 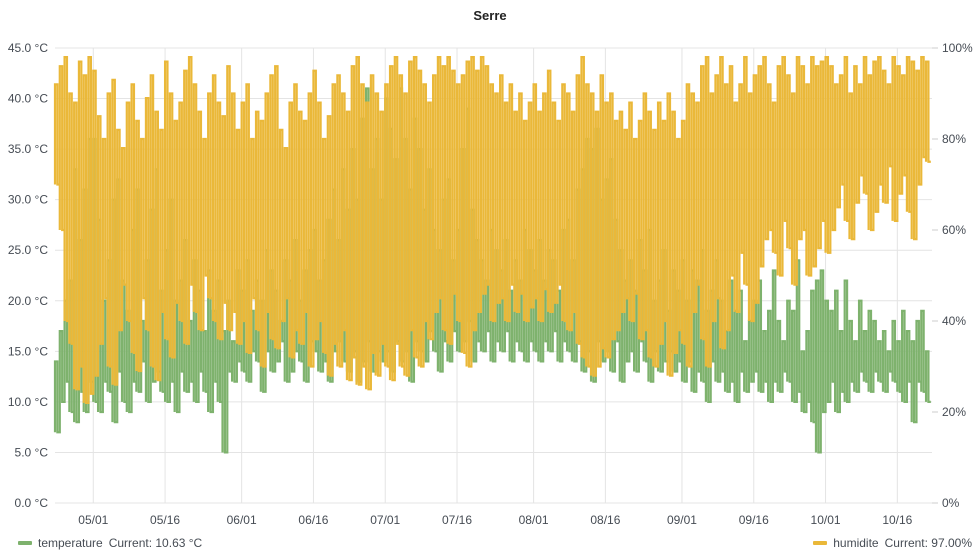 I want to click on legend-item-temperature: temperature Current: 10.63 °C, so click(x=110, y=543).